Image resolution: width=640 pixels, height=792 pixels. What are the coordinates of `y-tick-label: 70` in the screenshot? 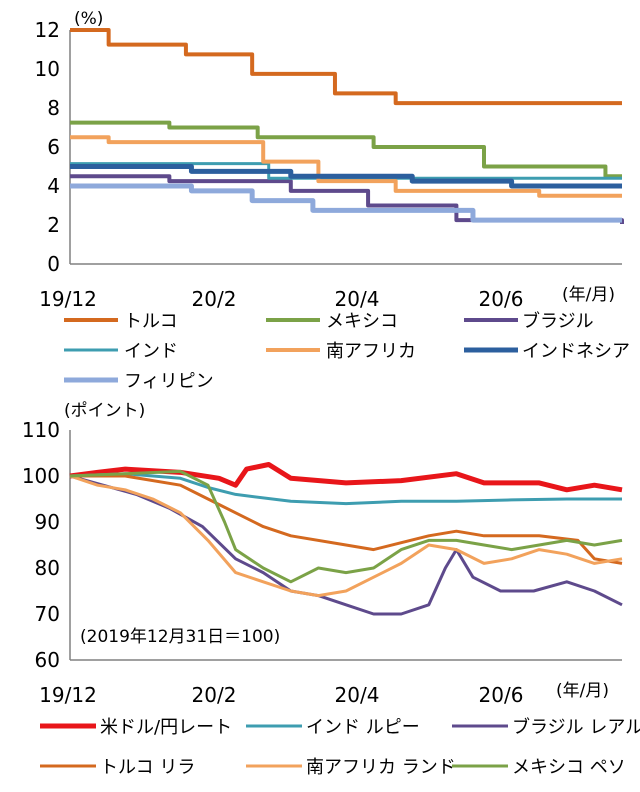 It's located at (47, 614).